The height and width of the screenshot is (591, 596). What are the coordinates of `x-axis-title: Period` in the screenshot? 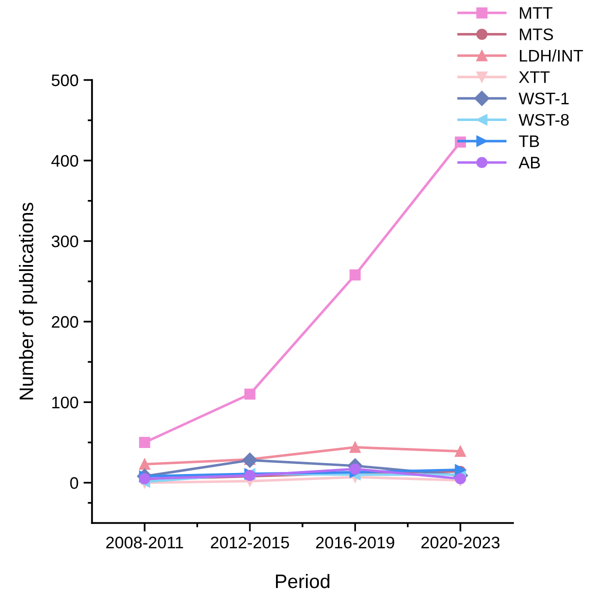 It's located at (303, 581).